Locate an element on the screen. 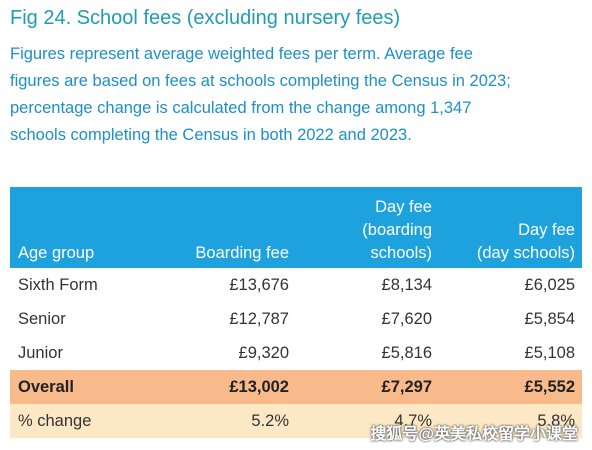 This screenshot has width=592, height=450. header-cell: Age group is located at coordinates (85, 253).